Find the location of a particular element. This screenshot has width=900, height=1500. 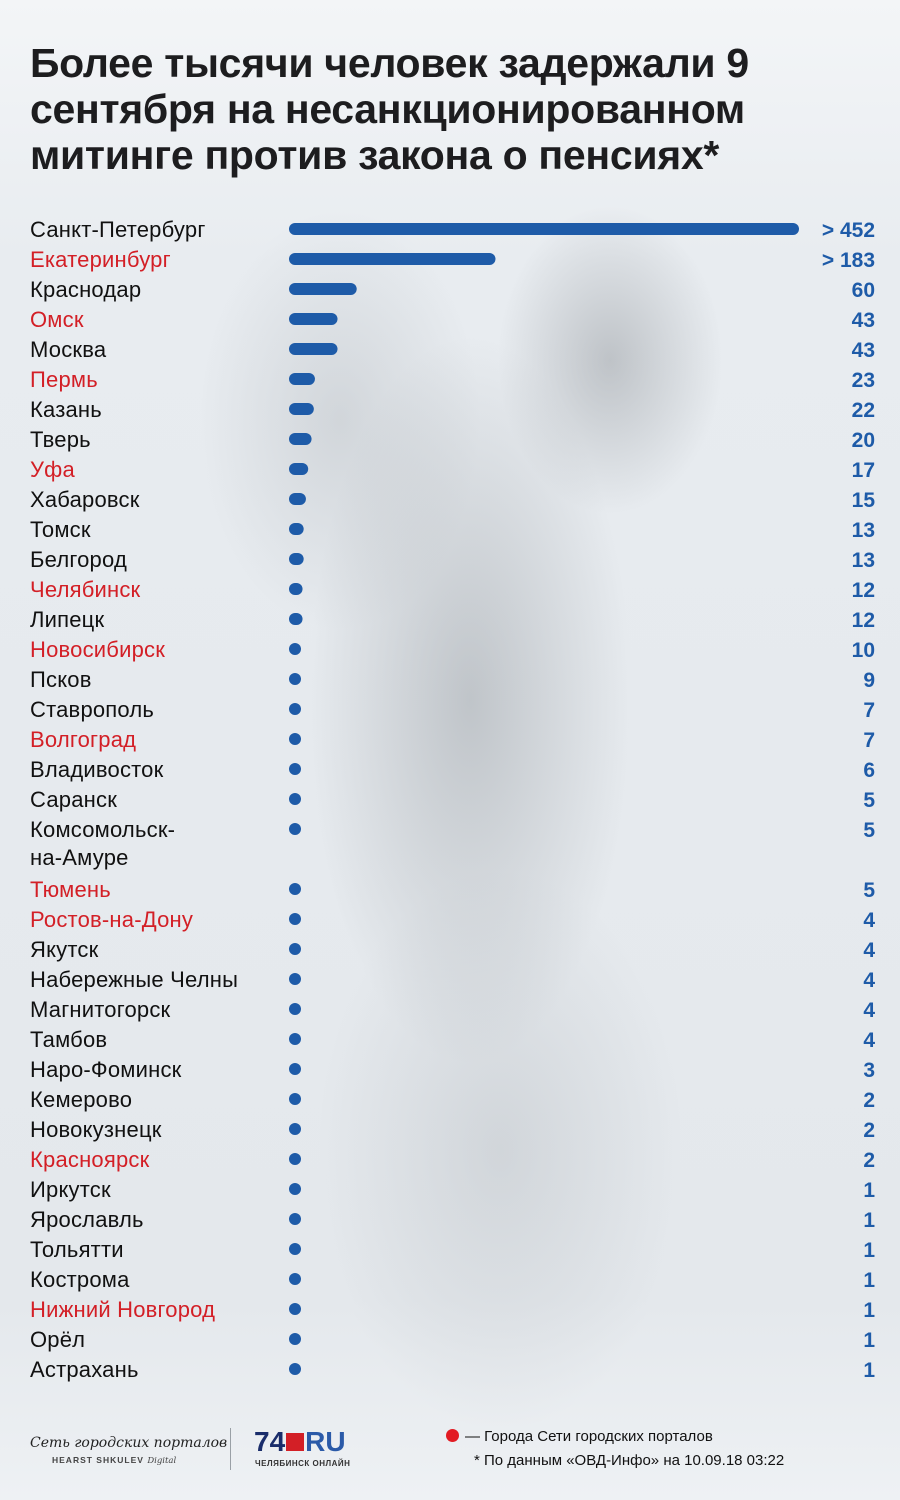

value-label: 60 is located at coordinates (863, 290).